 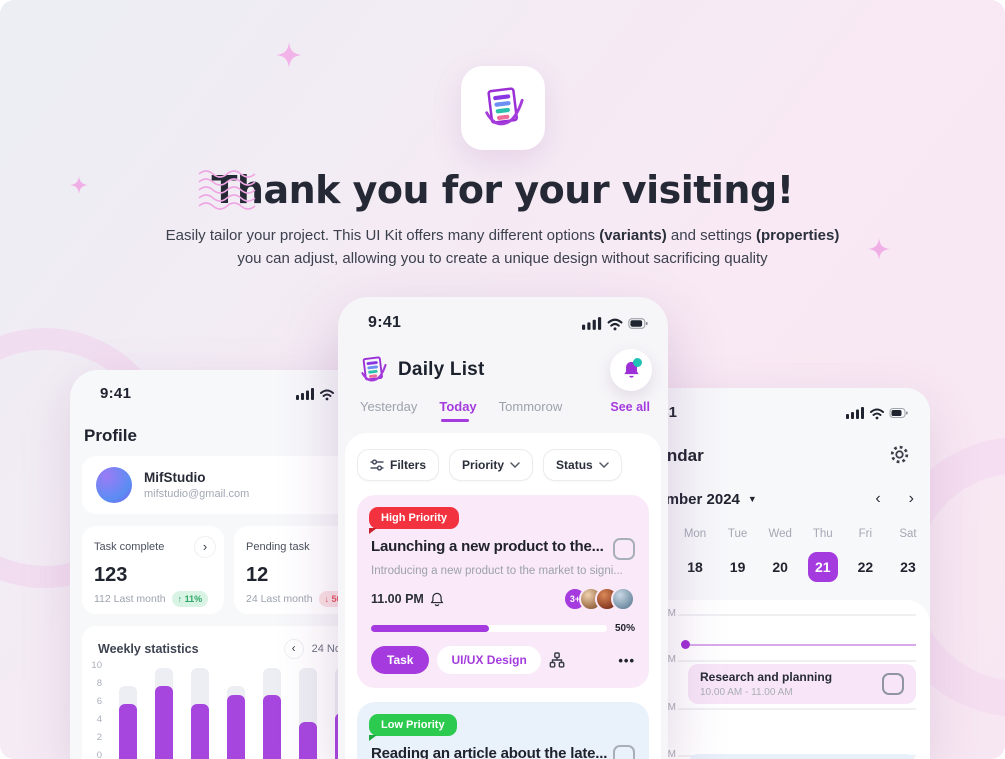 What do you see at coordinates (235, 485) in the screenshot?
I see `profile-user-card: MifStudio mifstudio@gmail.com` at bounding box center [235, 485].